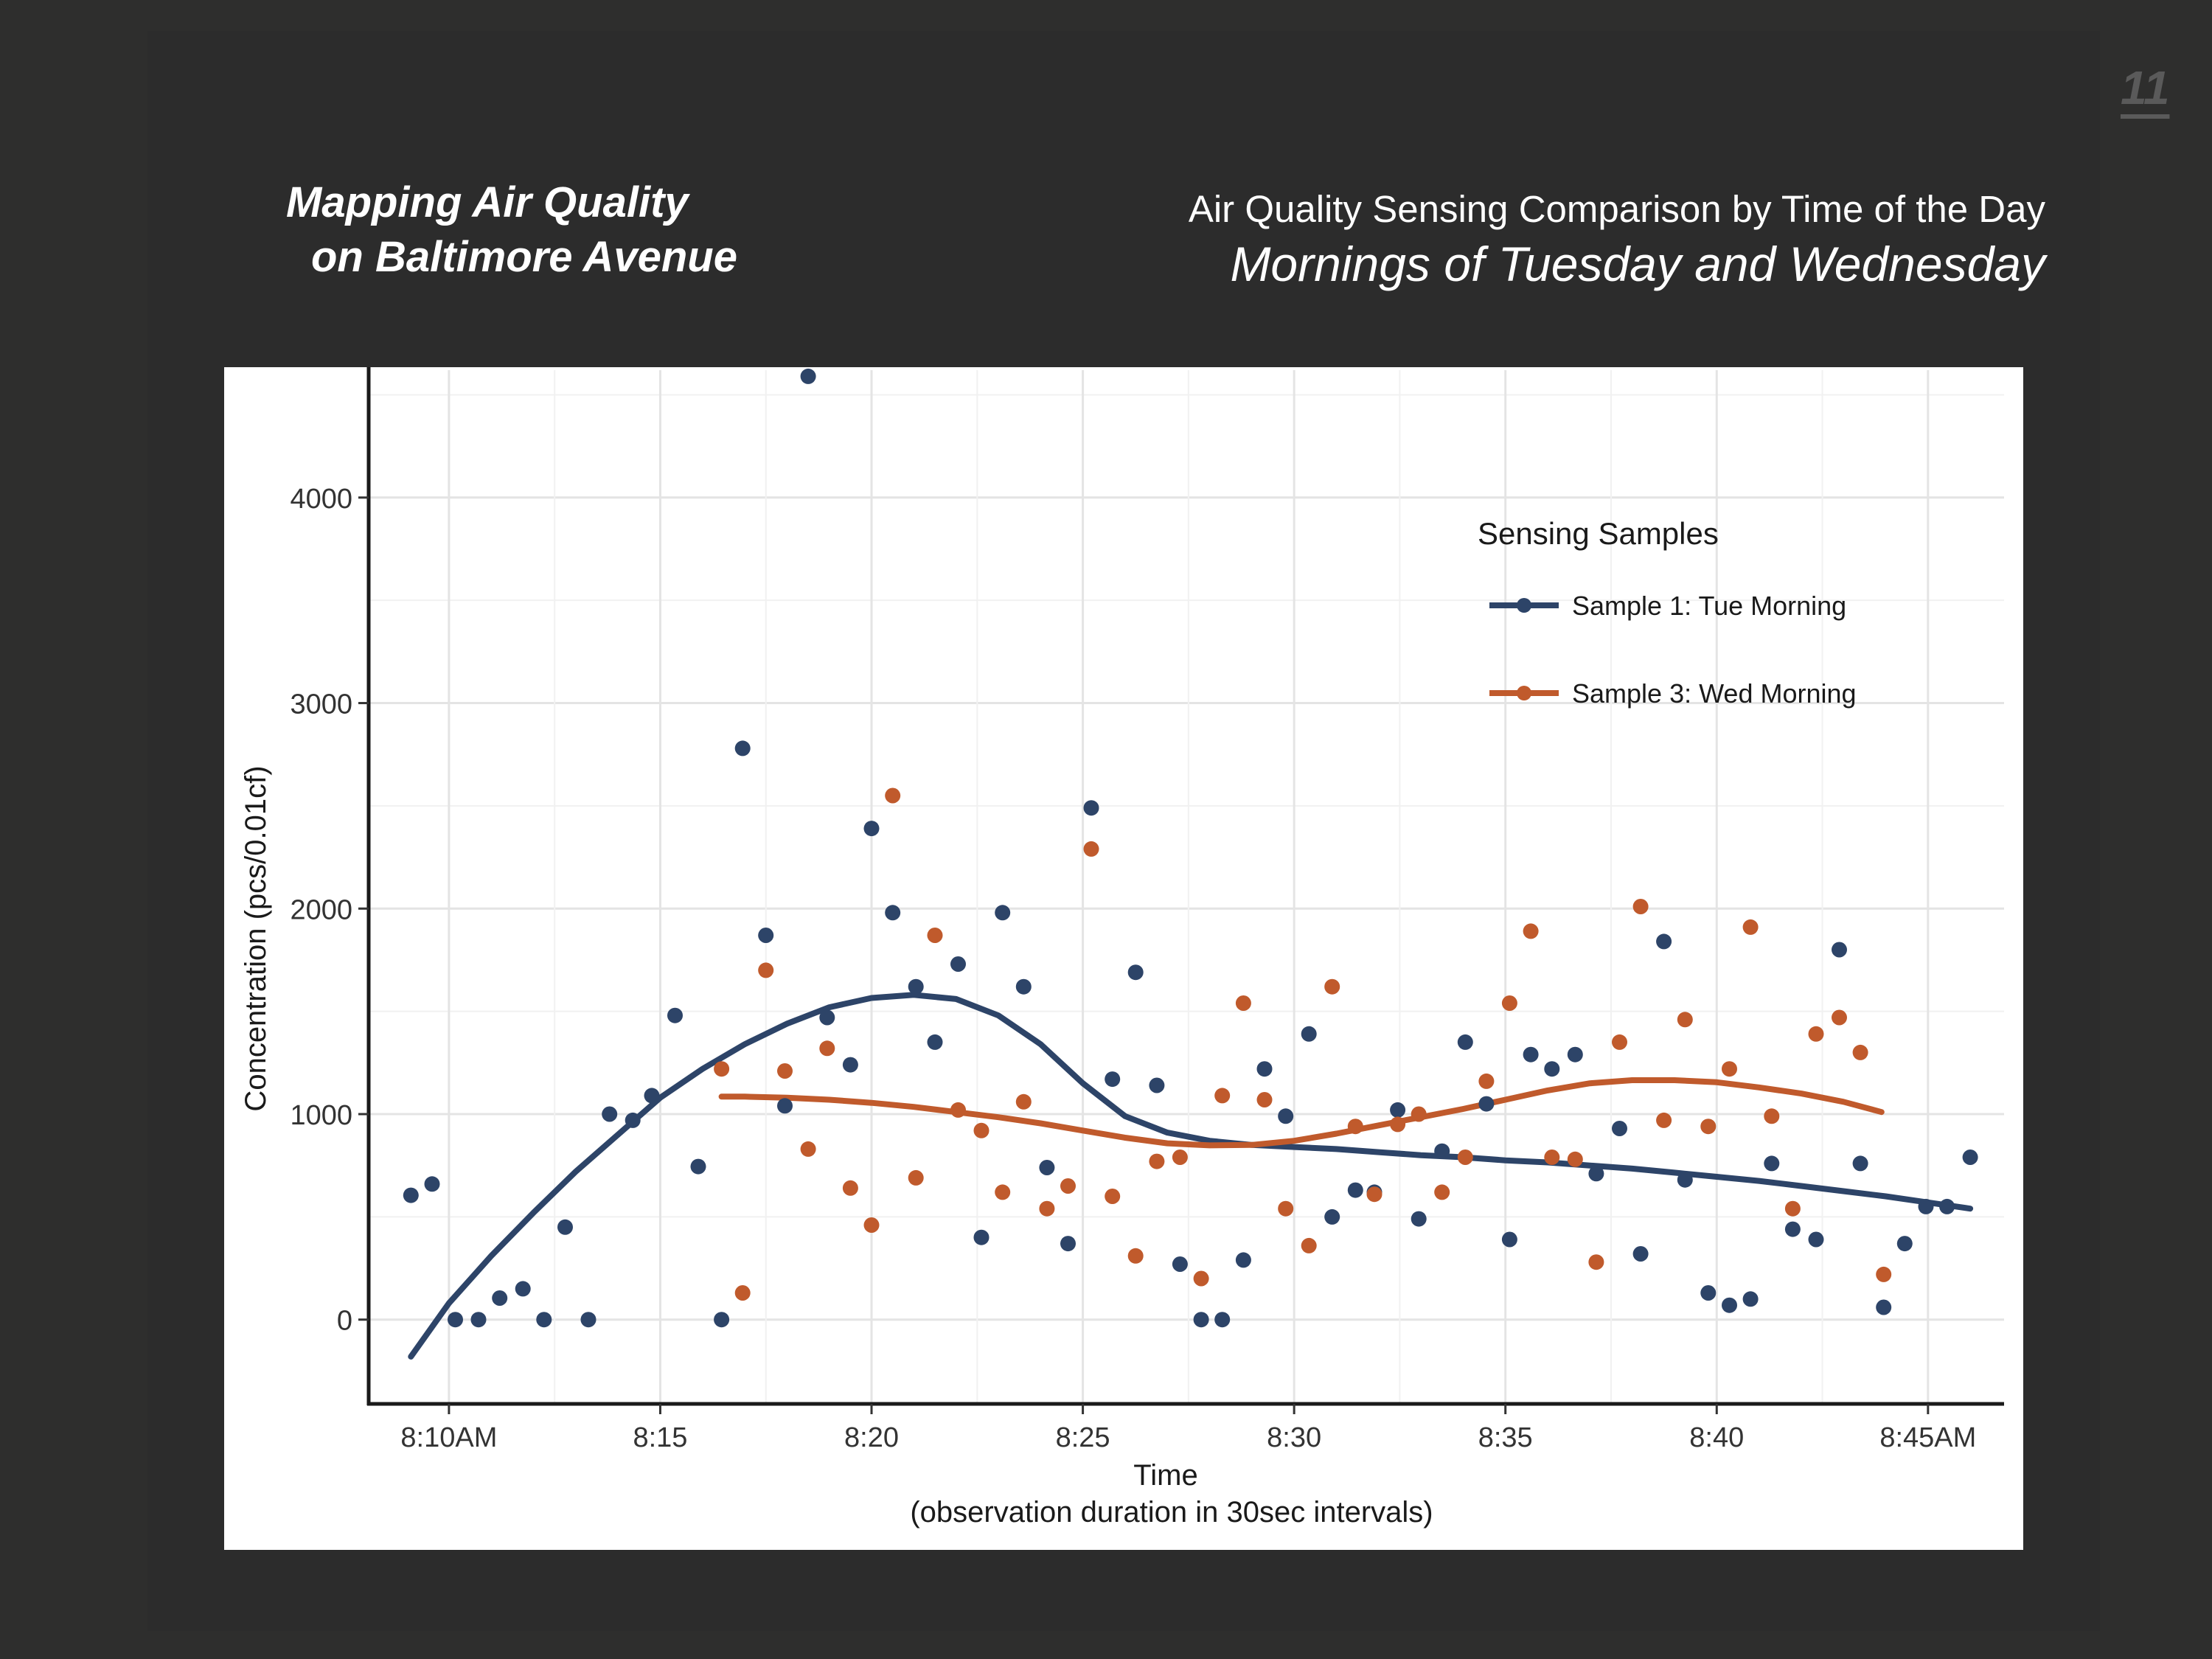 This screenshot has width=2212, height=1659. Describe the element at coordinates (321, 1115) in the screenshot. I see `y-tick-label: 1000` at that location.